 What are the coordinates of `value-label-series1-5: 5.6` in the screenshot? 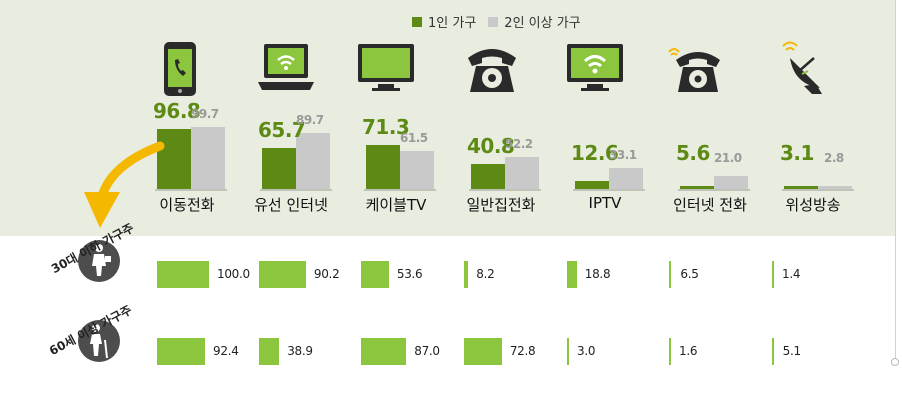 It's located at (693, 153).